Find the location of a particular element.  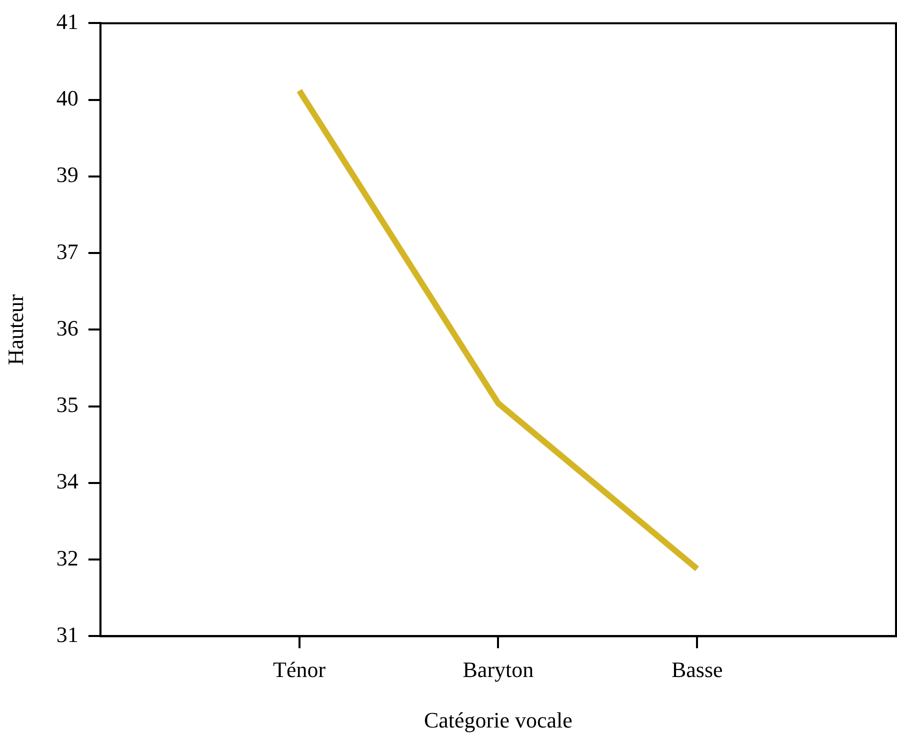

y-tick-label: 37 is located at coordinates (67, 251).